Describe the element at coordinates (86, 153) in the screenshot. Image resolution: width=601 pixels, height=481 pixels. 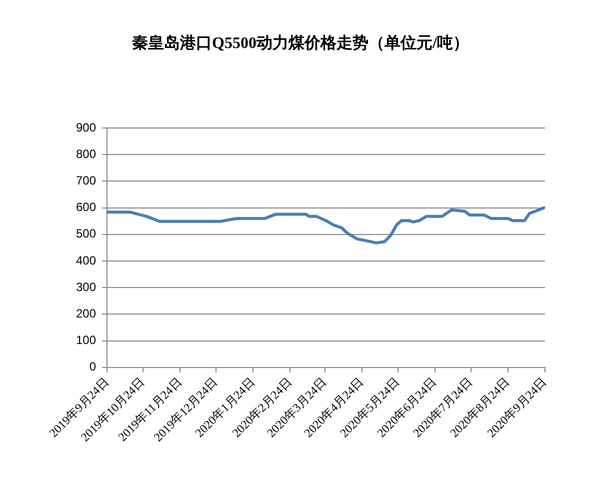
I see `y-tick-label: 800` at that location.